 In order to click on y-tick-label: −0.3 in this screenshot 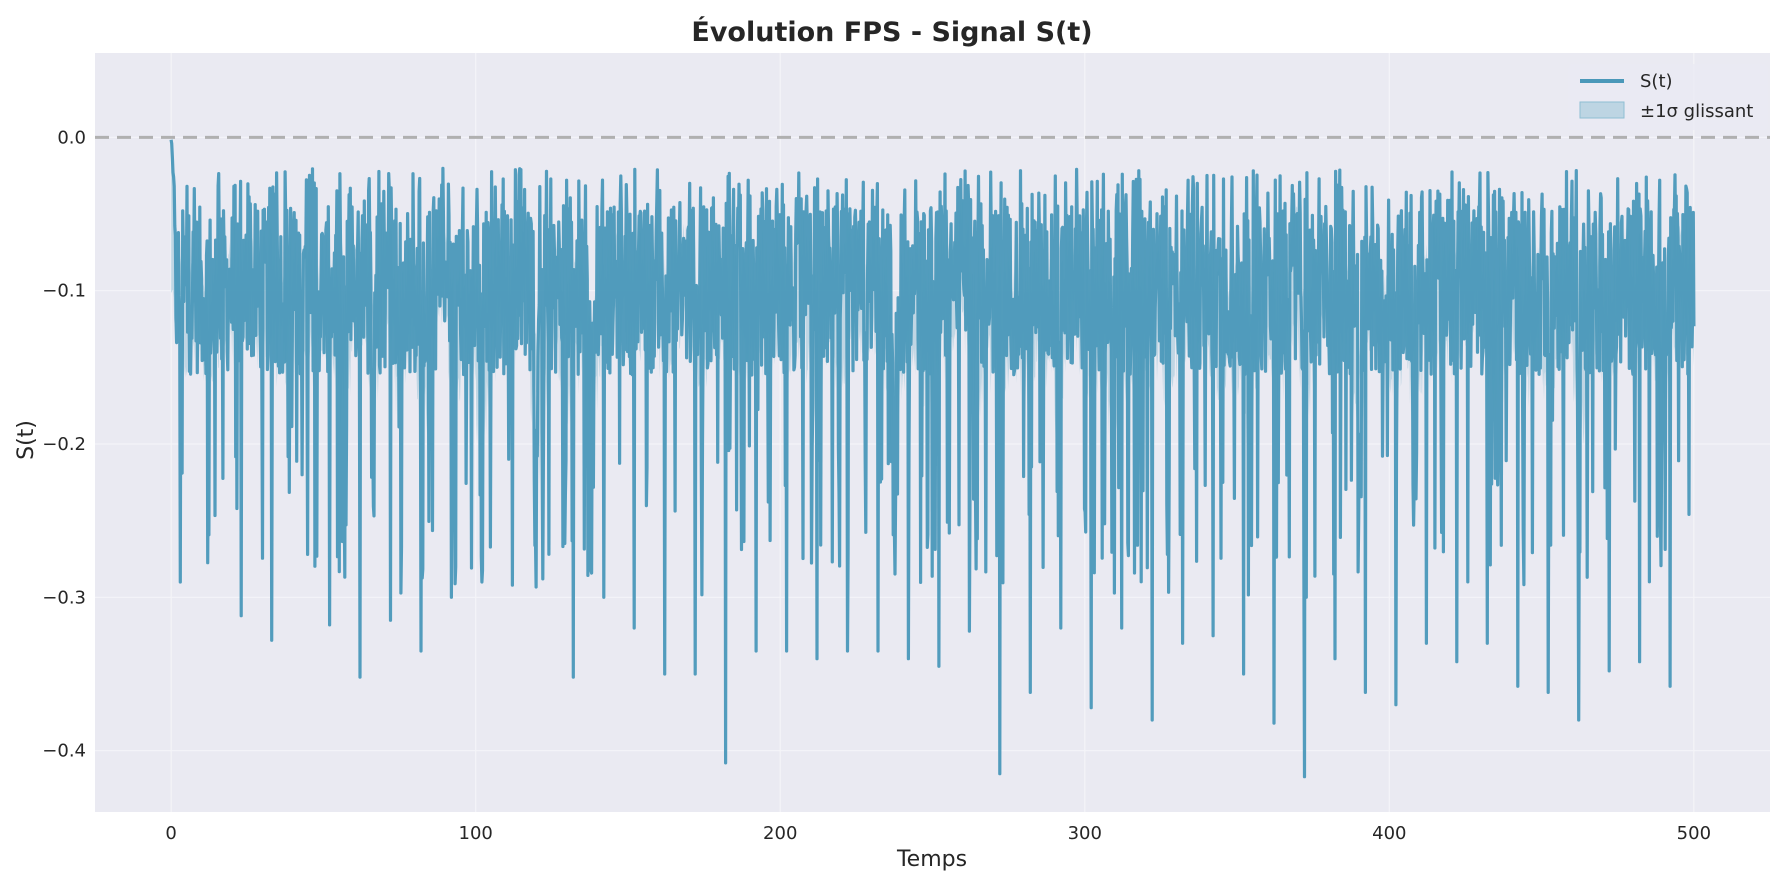, I will do `click(64, 597)`.